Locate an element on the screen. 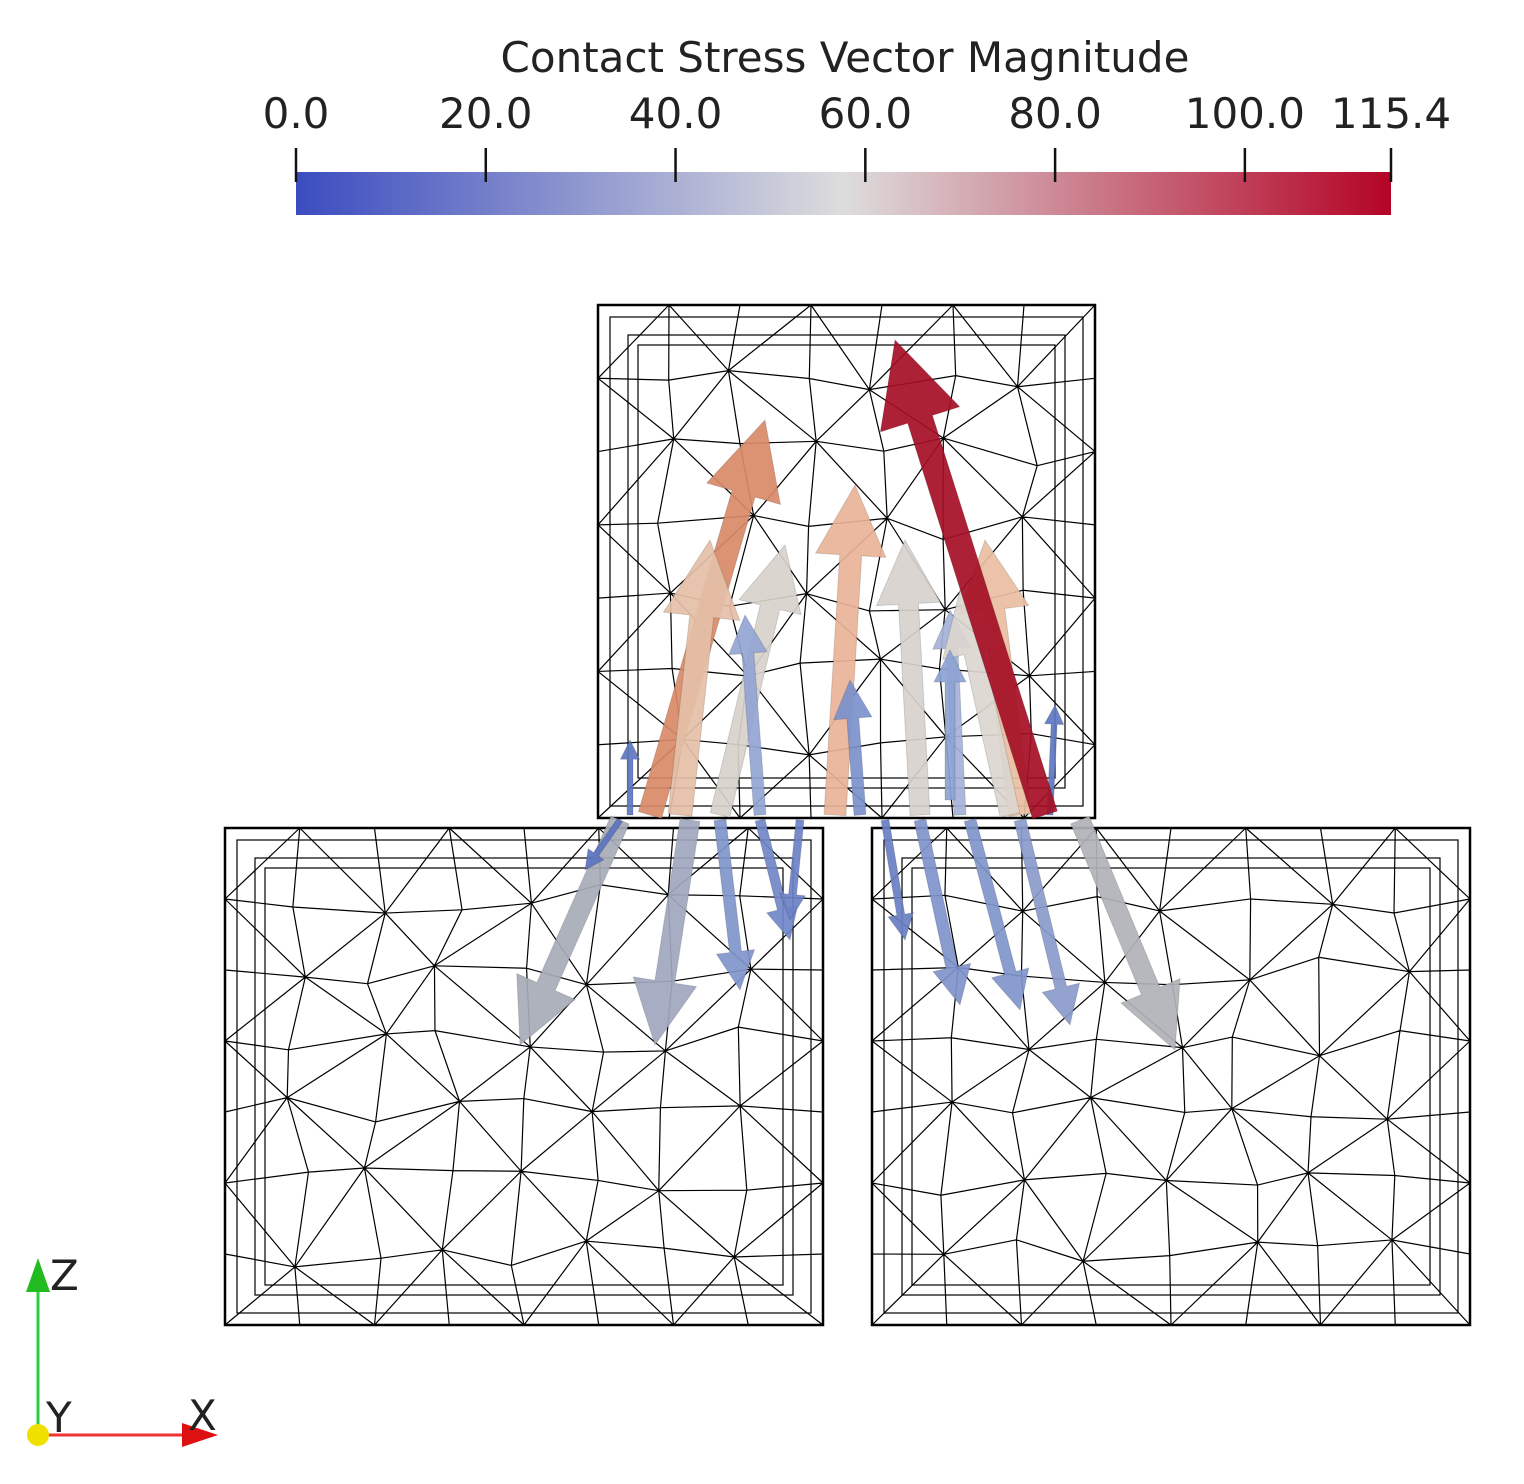 The height and width of the screenshot is (1484, 1524). x-arrow is located at coordinates (200, 1435).